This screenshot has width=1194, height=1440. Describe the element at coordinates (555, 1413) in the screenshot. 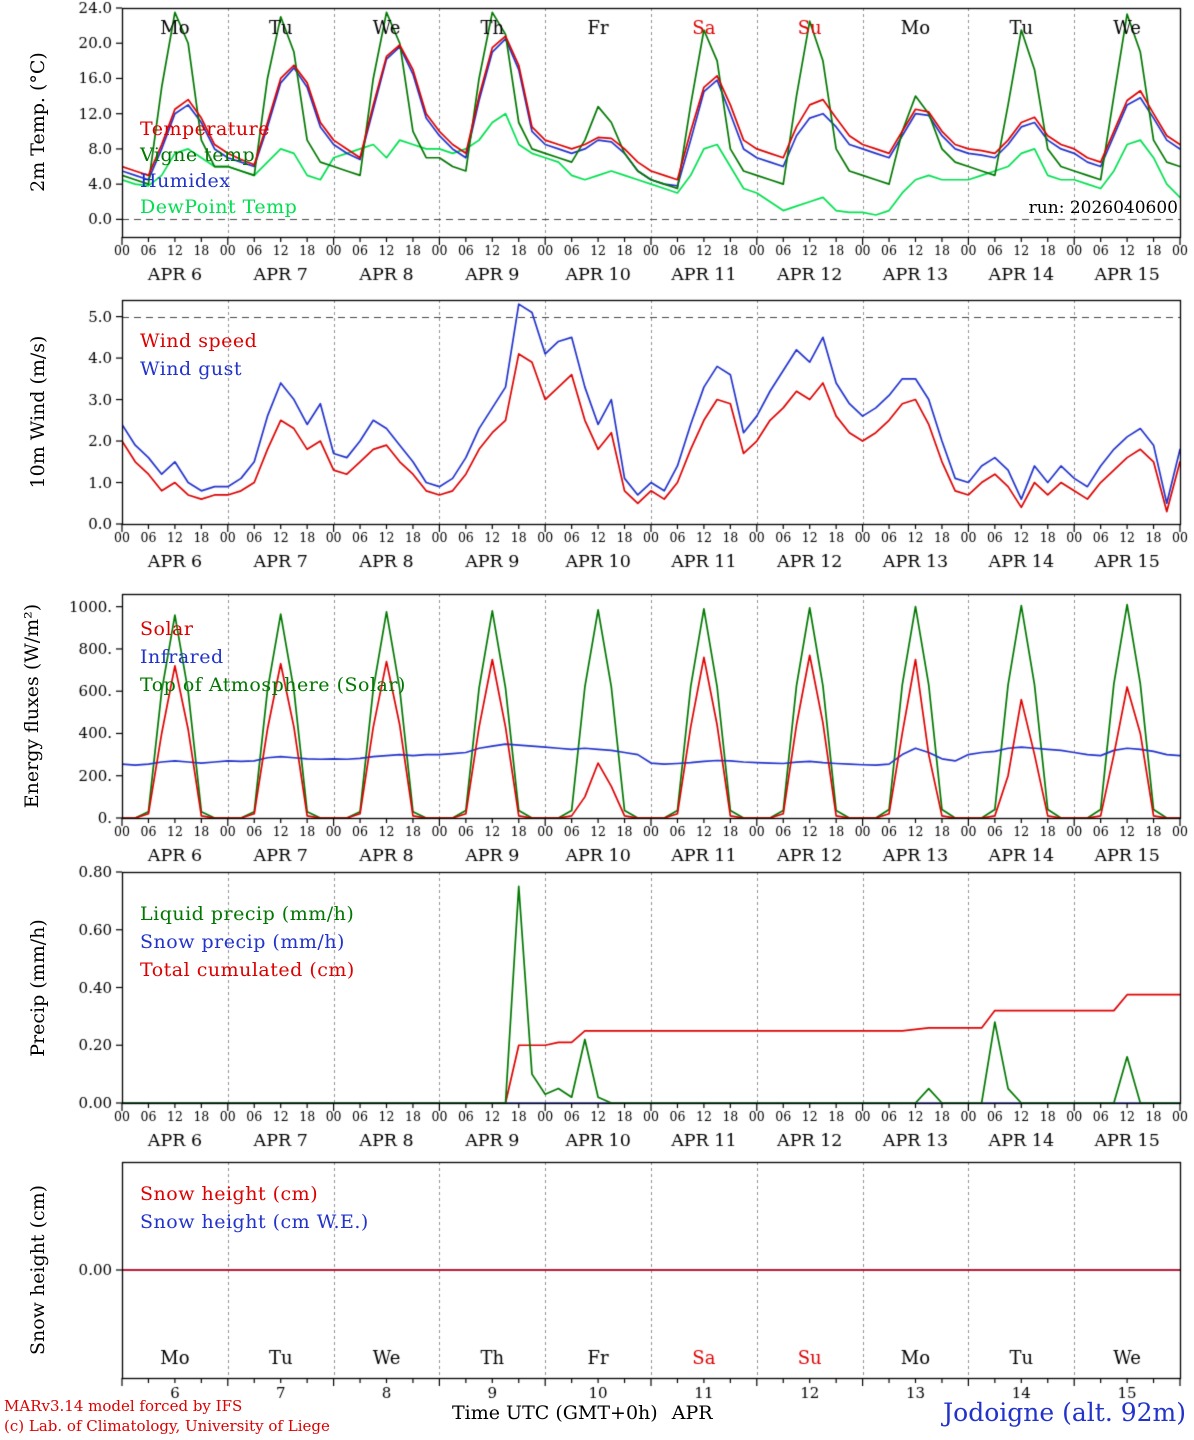

I see `time-utc-label: Time UTC (GMT+0h)` at that location.